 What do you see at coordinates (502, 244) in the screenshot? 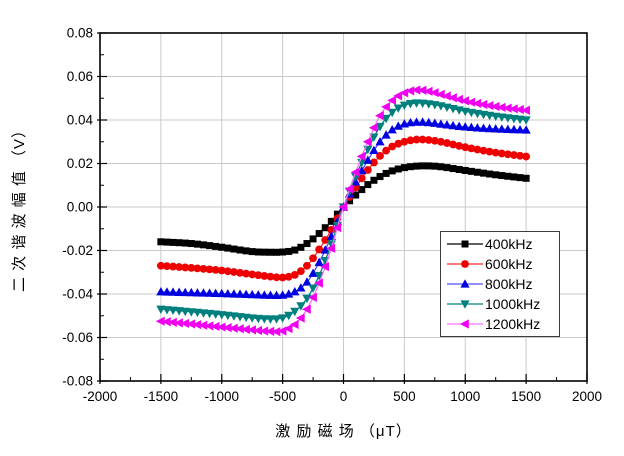
I see `legend-item-400khz: 400kHz` at bounding box center [502, 244].